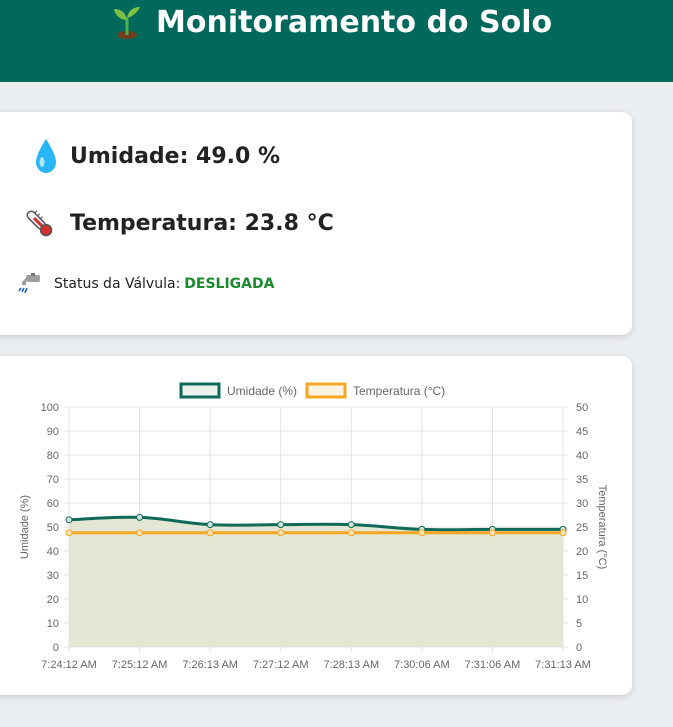  I want to click on y2-tick-label: 45, so click(582, 432).